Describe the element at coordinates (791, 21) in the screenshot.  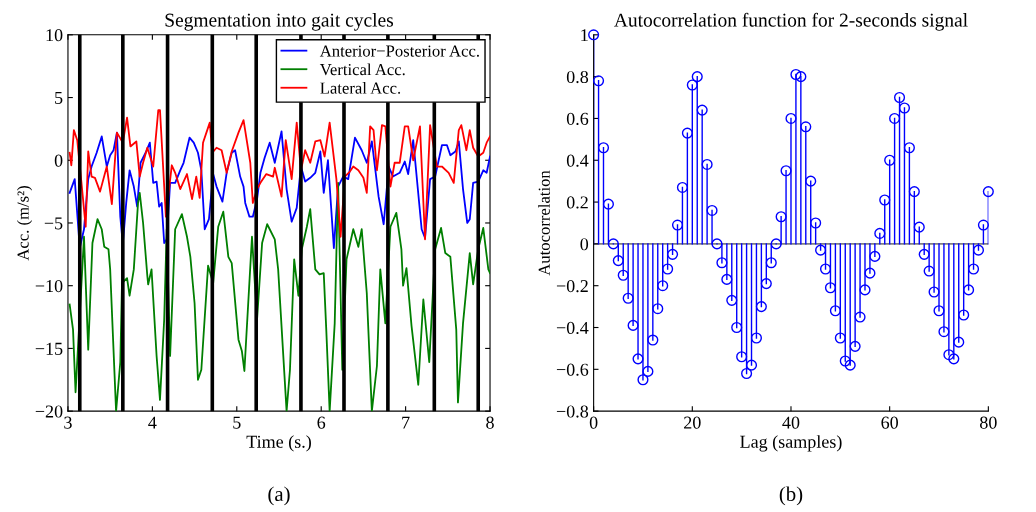
I see `chart-title: Autocorrelation function for 2-seconds signal` at that location.